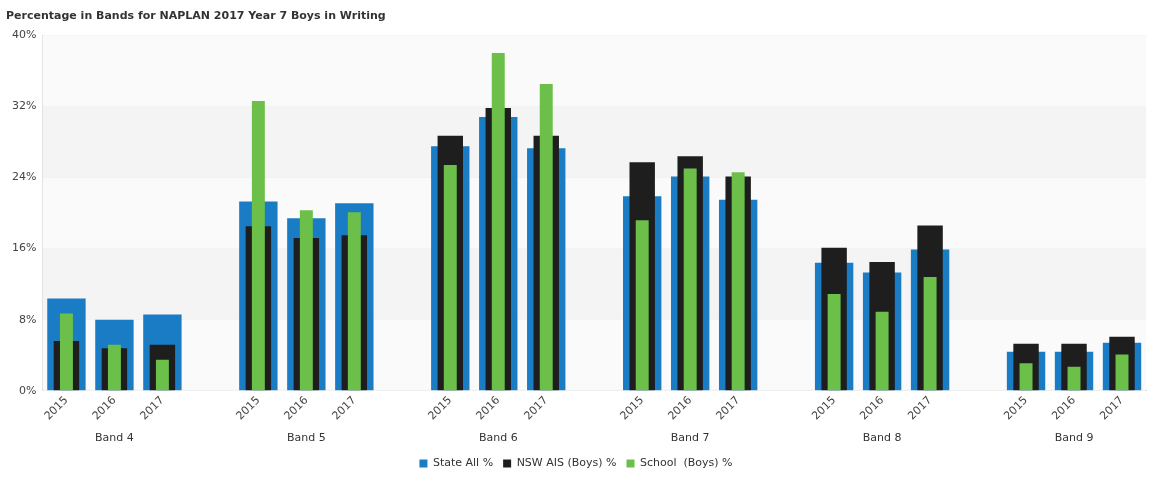 This screenshot has height=479, width=1150. Describe the element at coordinates (24, 35) in the screenshot. I see `y-tick-label: 40%` at that location.